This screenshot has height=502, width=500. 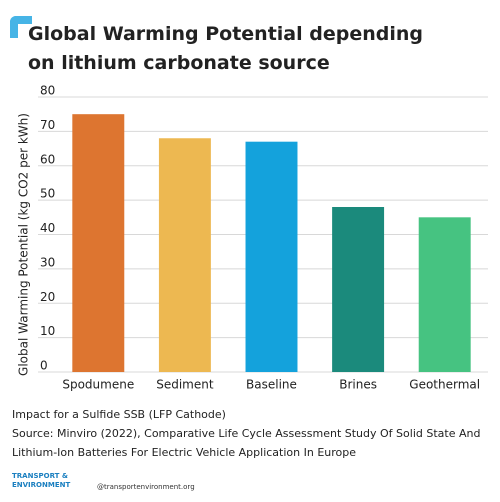 What do you see at coordinates (47, 297) in the screenshot?
I see `y-tick-label: 20` at bounding box center [47, 297].